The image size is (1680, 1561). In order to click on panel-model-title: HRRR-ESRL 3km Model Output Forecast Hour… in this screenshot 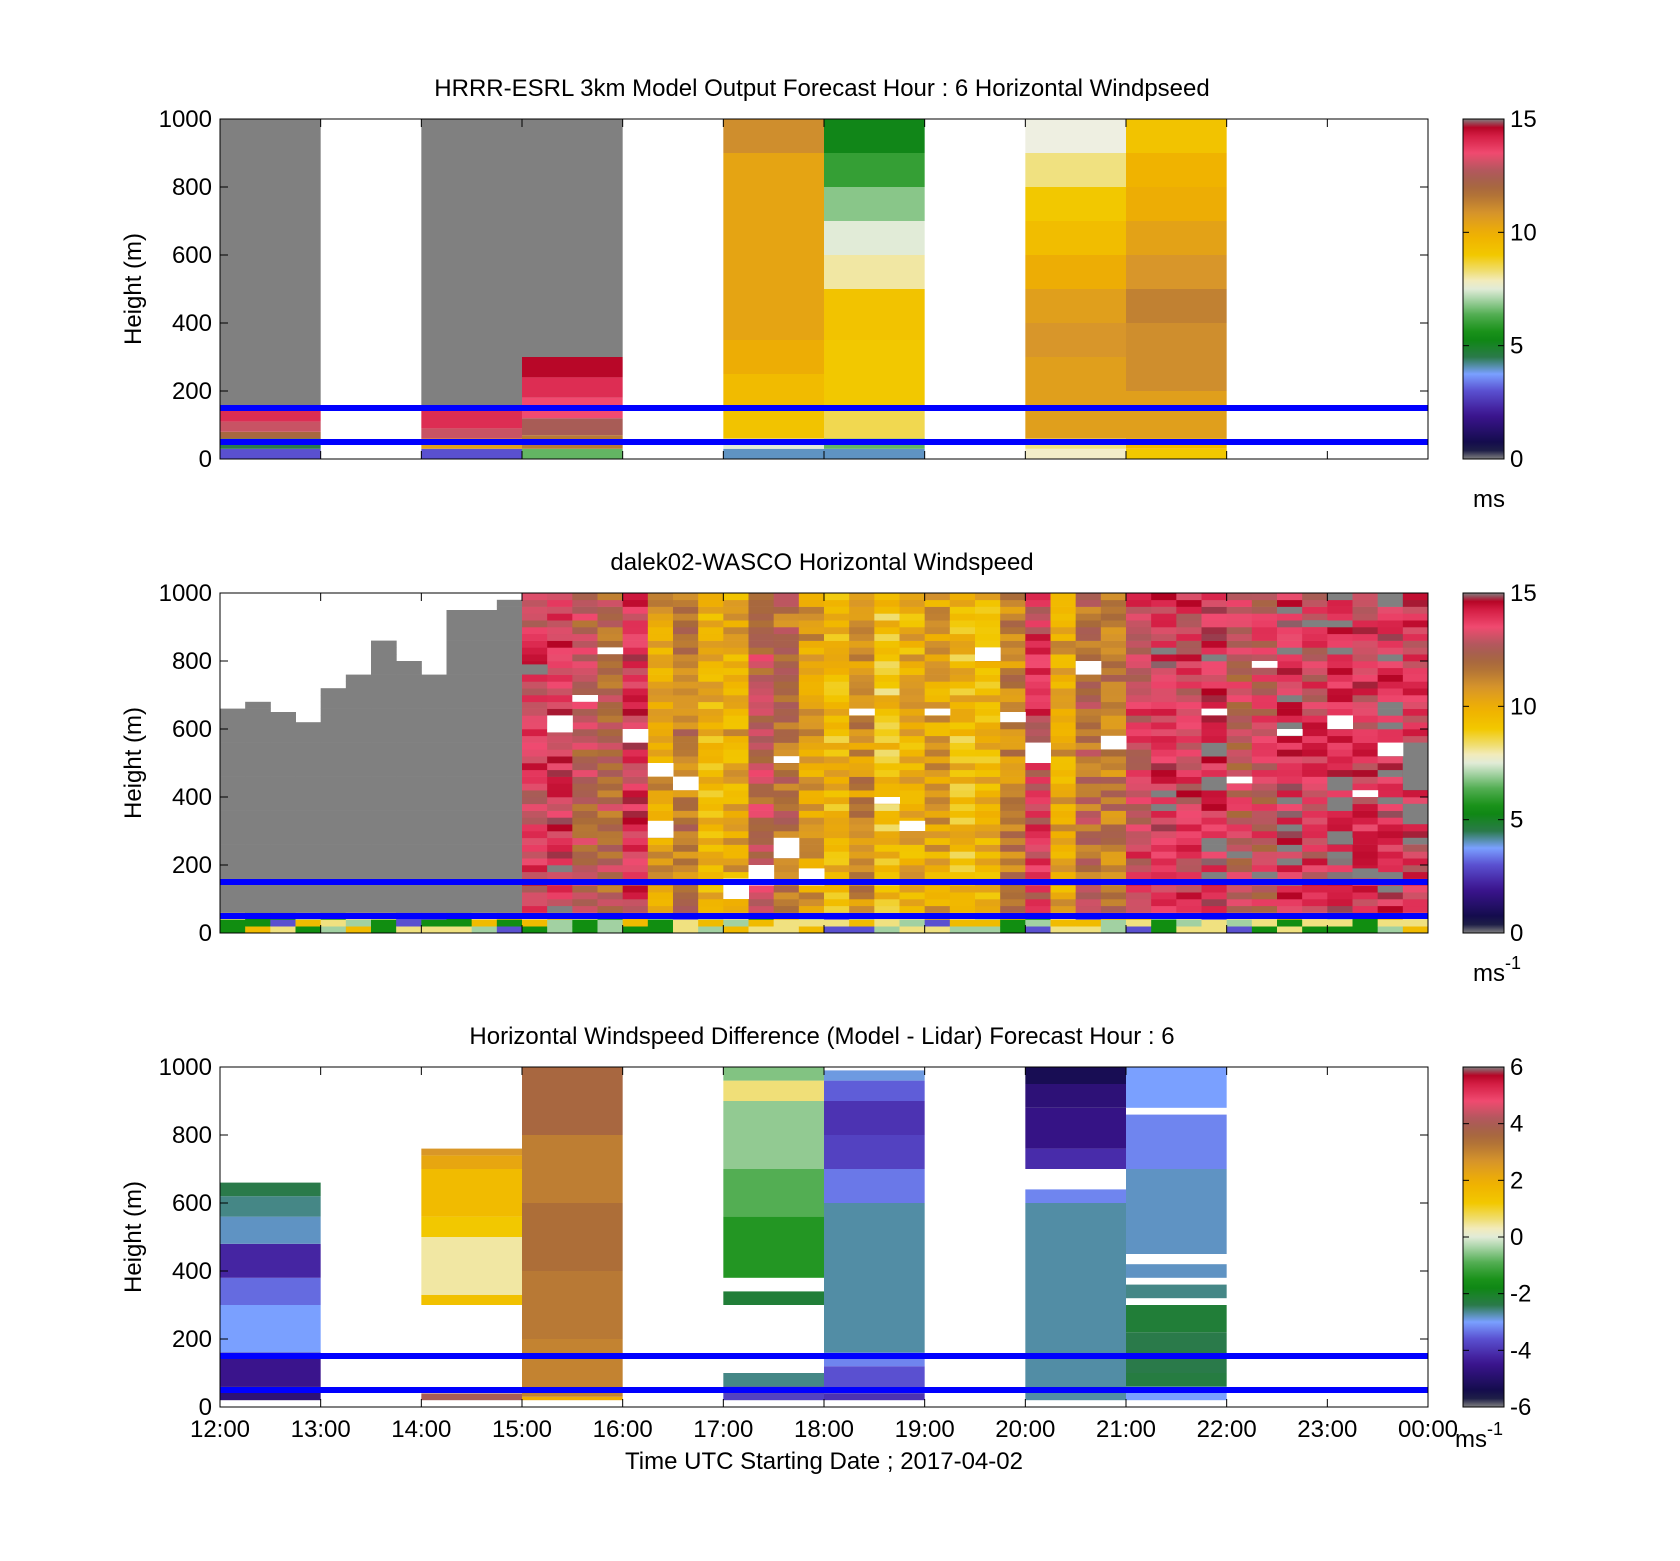, I will do `click(821, 88)`.